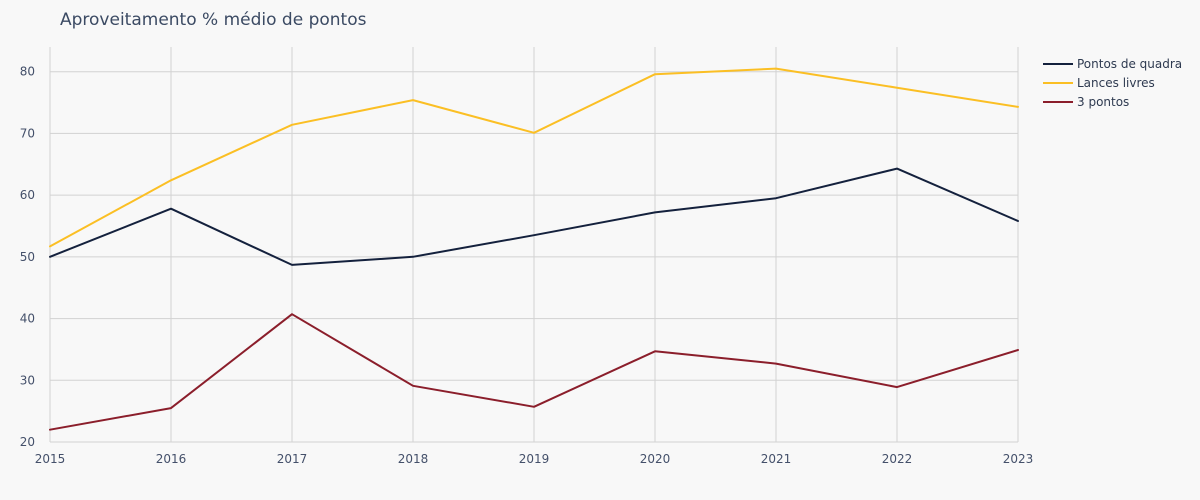  Describe the element at coordinates (27, 442) in the screenshot. I see `y-tick-label: 20` at that location.